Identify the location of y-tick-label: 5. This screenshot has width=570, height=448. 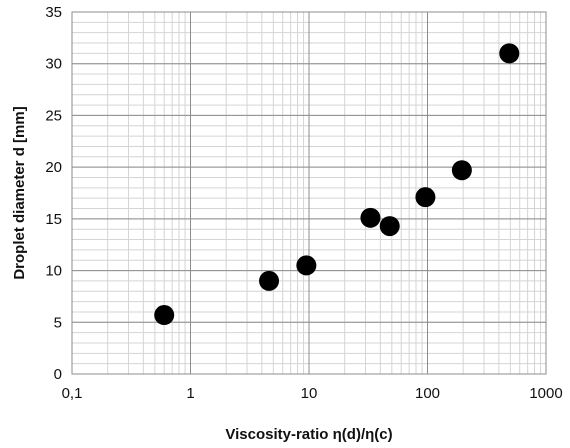
(58, 322).